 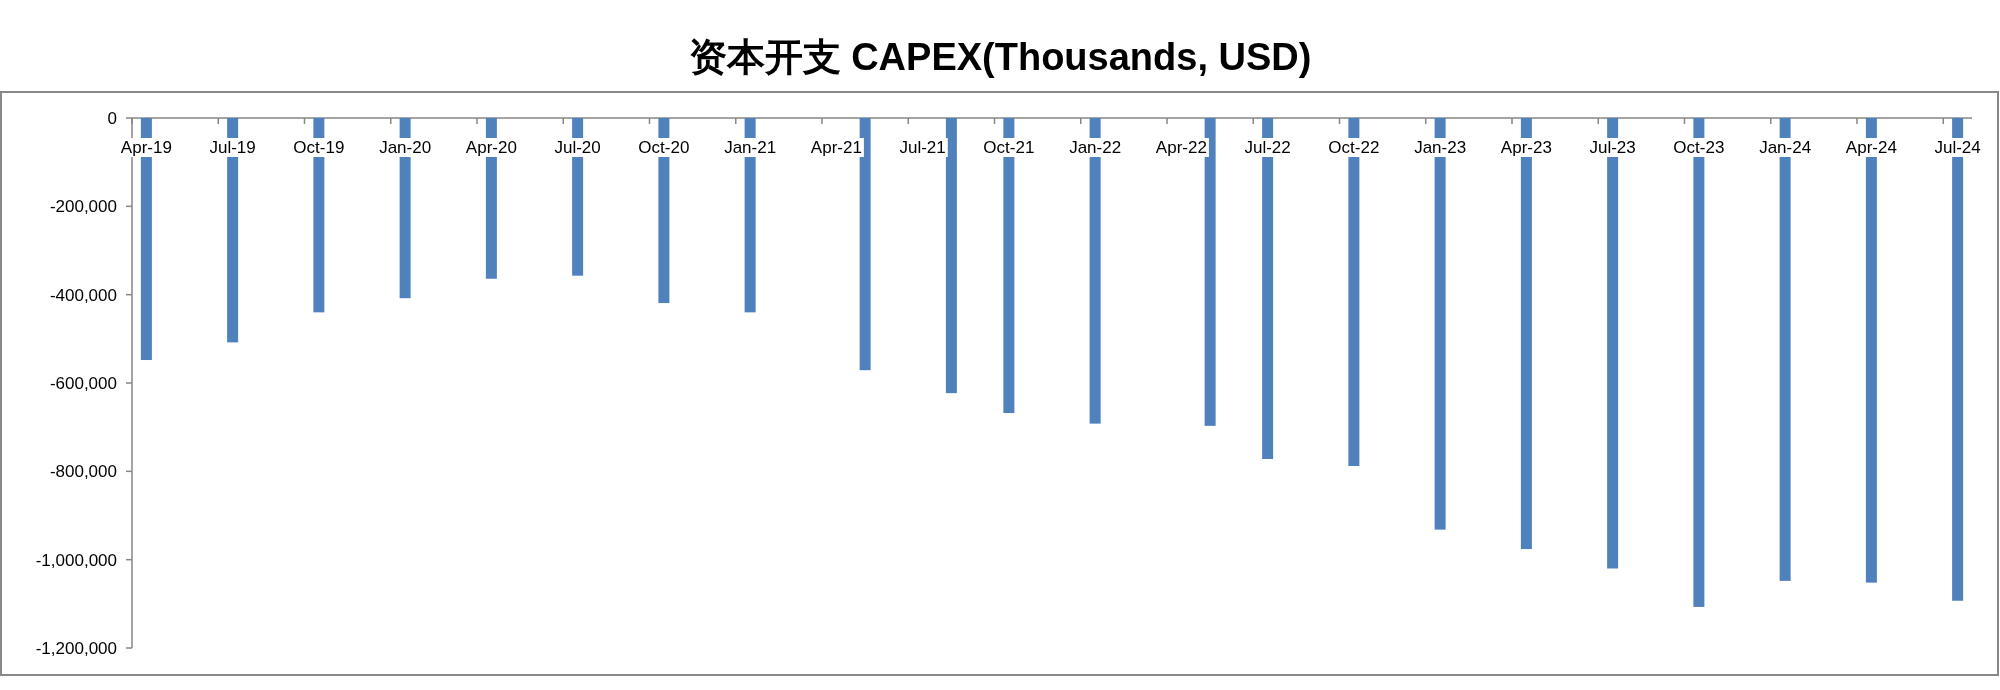 What do you see at coordinates (664, 147) in the screenshot?
I see `x-tick-label: Oct-20` at bounding box center [664, 147].